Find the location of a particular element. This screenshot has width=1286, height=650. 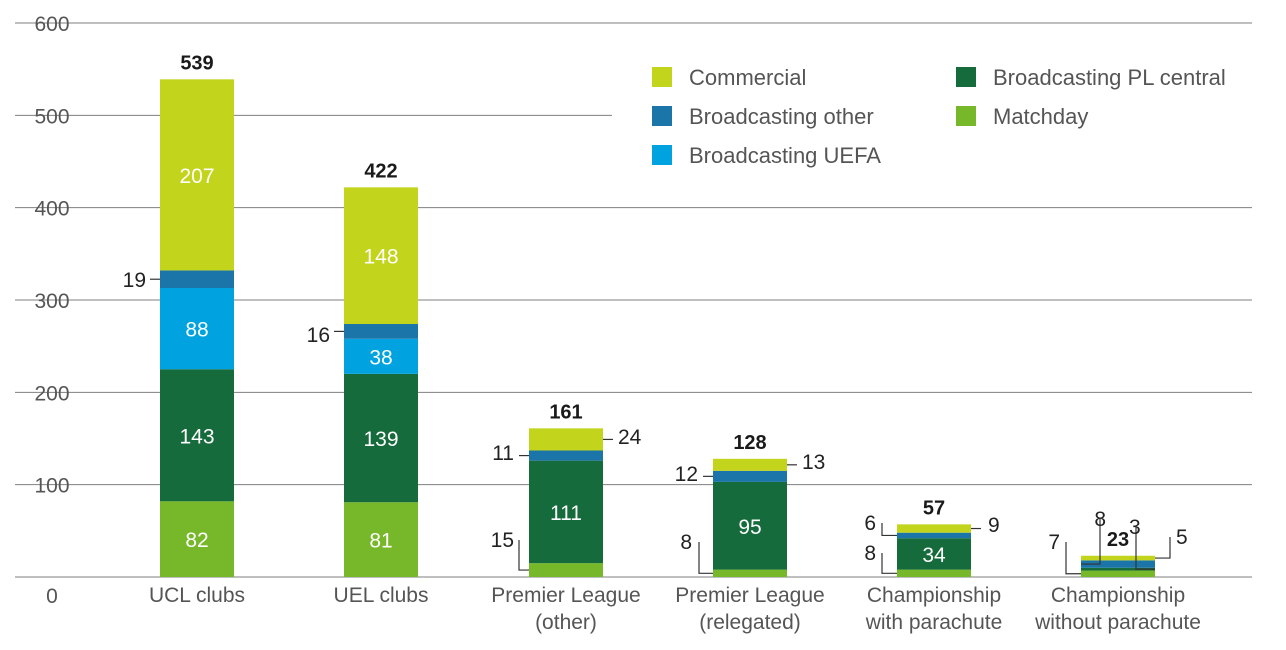

segment-label: 13 is located at coordinates (813, 462).